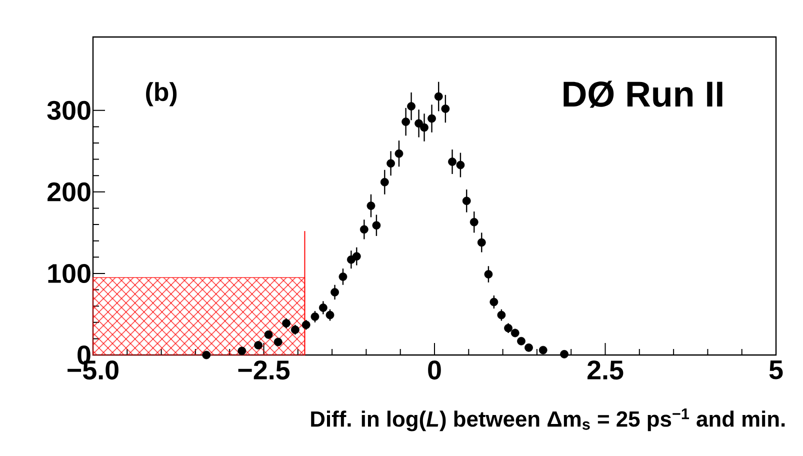 The image size is (803, 456). What do you see at coordinates (264, 370) in the screenshot?
I see `x-tick-label: −2.5` at bounding box center [264, 370].